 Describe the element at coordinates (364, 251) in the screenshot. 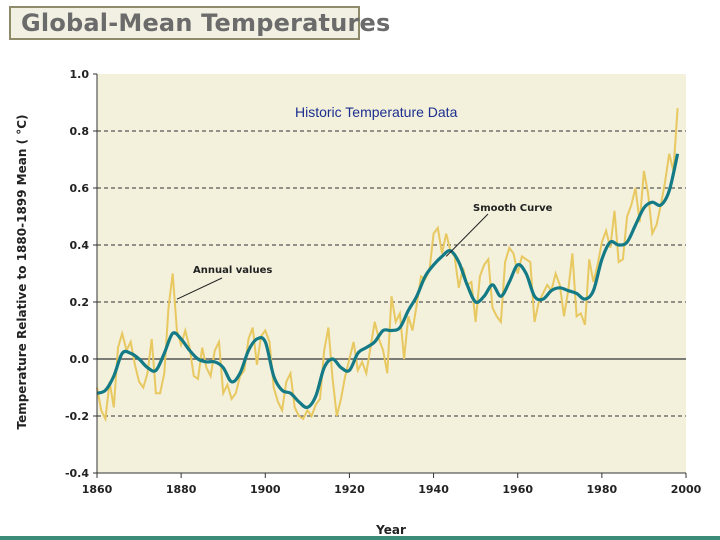

I see `annotations: Annual values Smooth Curve` at that location.